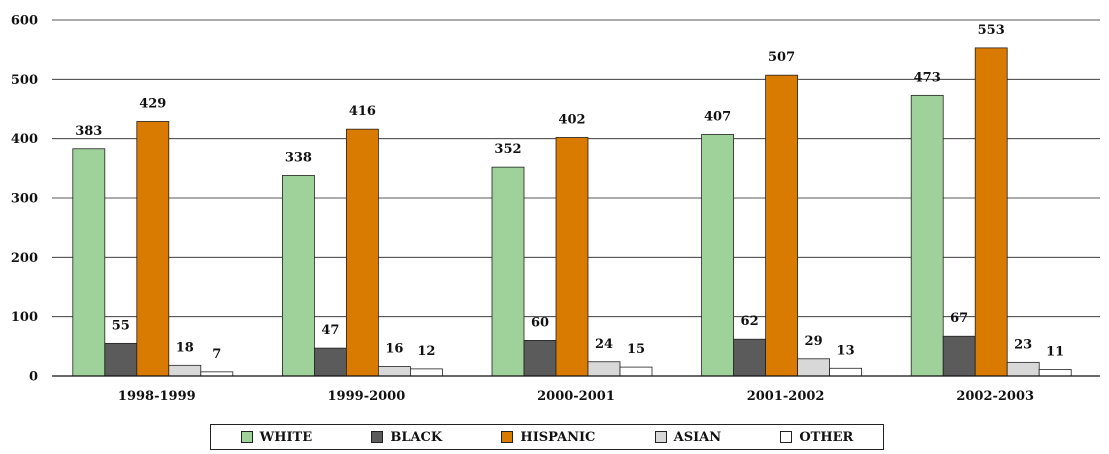 The image size is (1109, 454). I want to click on legend-item-white: WHITE, so click(276, 437).